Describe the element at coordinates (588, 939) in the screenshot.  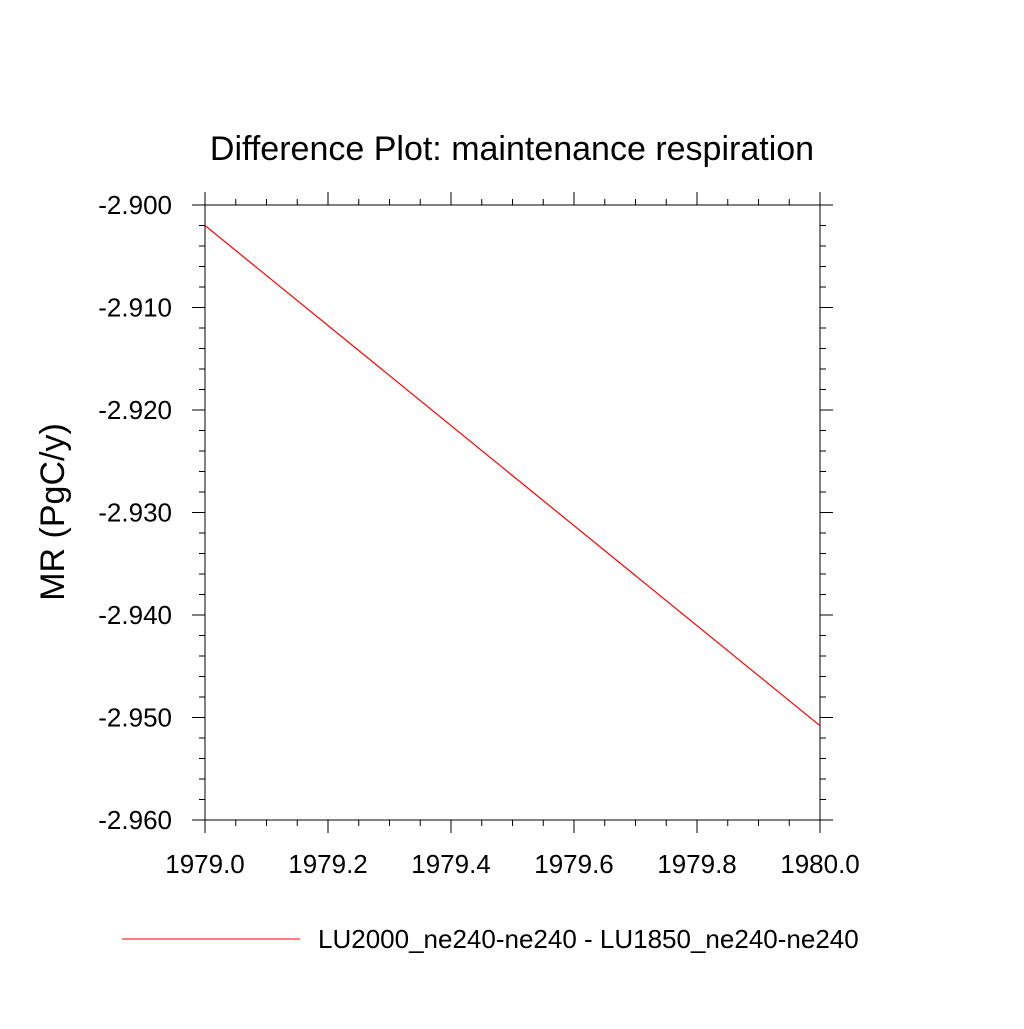
I see `legend-label: LU2000_ne240-ne240 - LU1850_ne240-ne240` at that location.